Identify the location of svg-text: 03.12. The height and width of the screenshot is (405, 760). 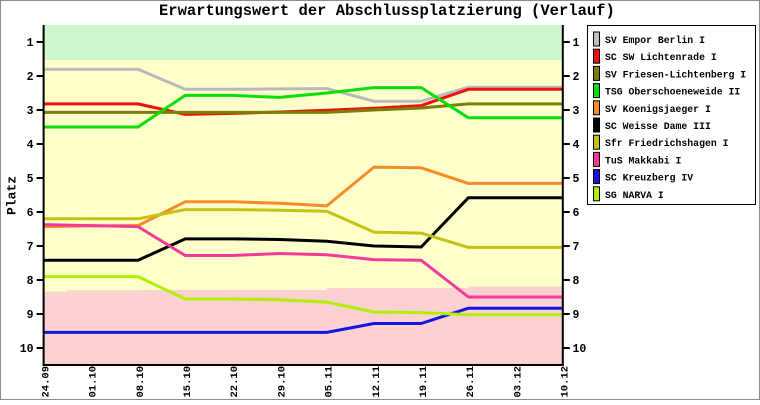
(518, 382).